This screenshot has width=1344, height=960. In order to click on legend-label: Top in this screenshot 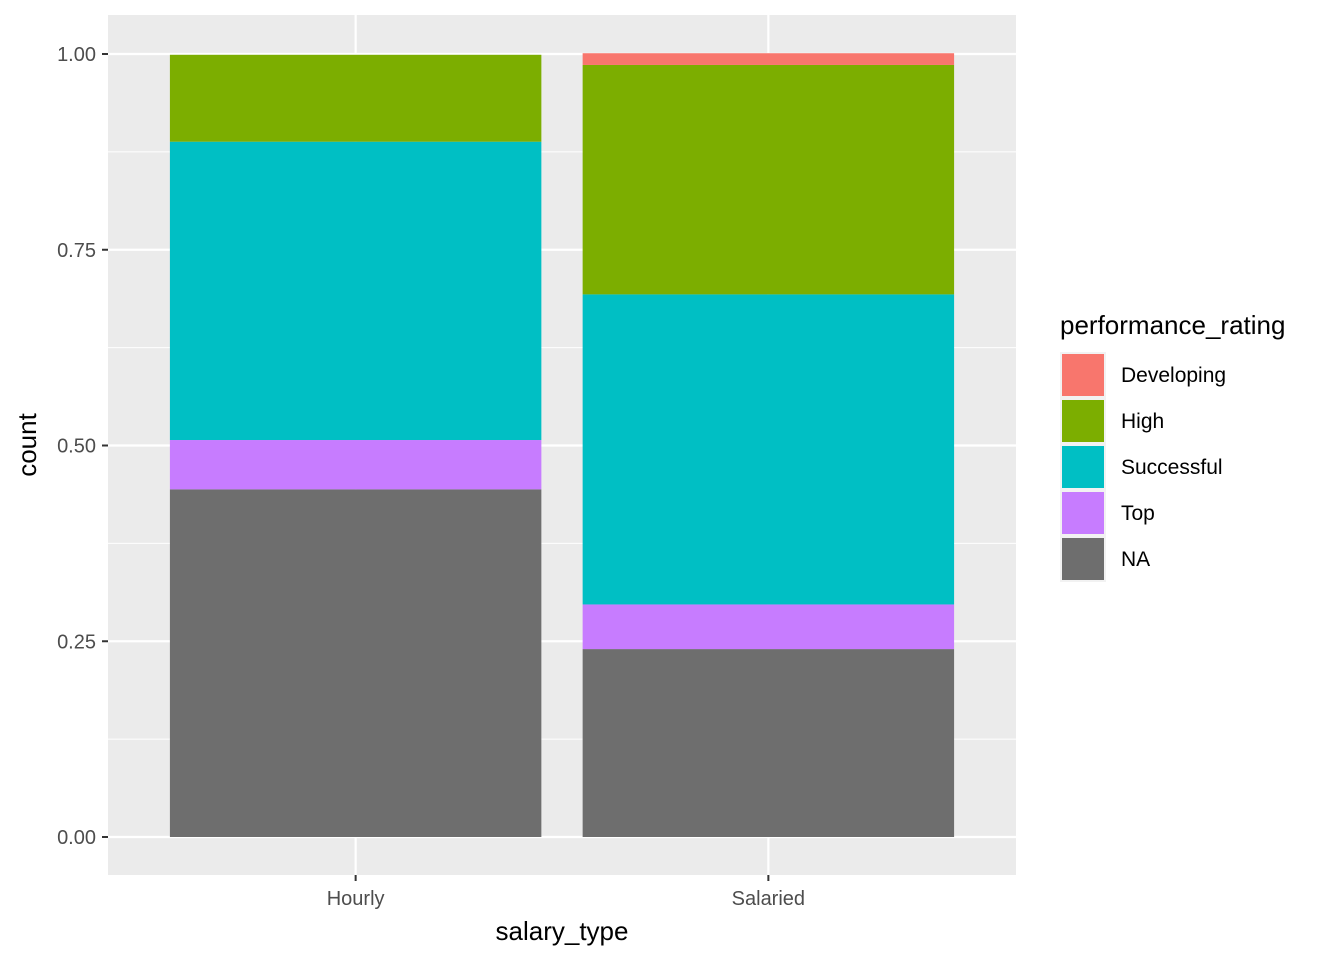, I will do `click(1138, 513)`.